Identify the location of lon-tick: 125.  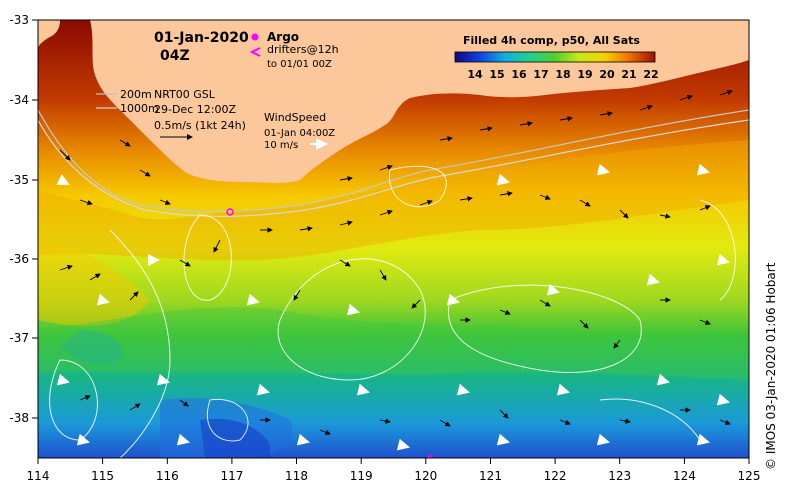
(749, 476).